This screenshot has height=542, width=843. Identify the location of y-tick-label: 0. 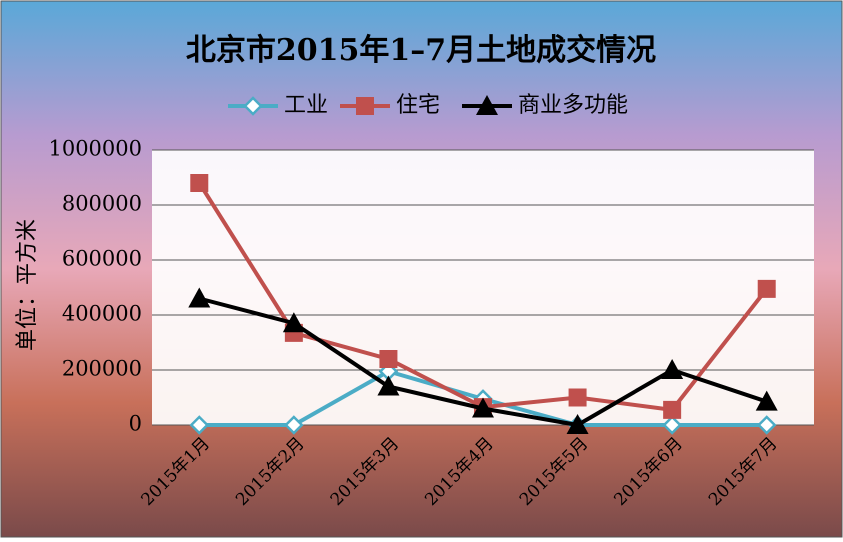
(135, 424).